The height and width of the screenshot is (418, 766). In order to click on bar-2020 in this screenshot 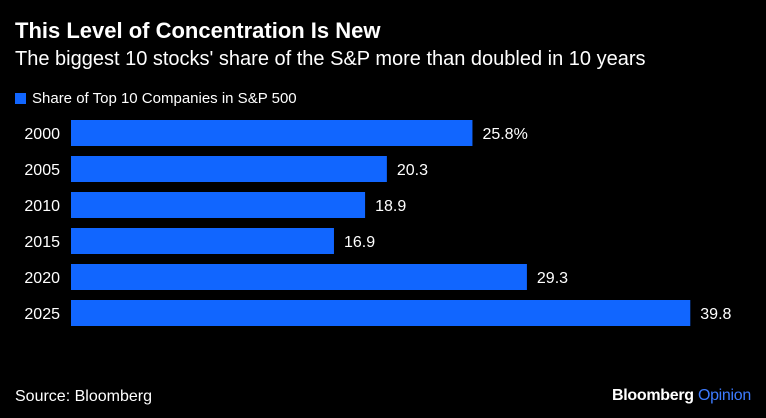, I will do `click(299, 277)`.